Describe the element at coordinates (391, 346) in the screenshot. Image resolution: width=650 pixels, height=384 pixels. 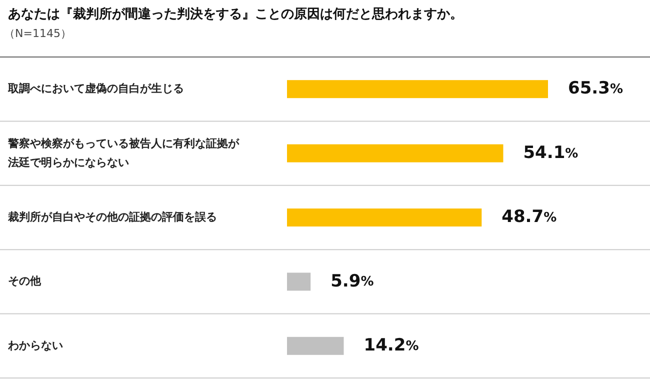
I see `data-label: 14.2%` at that location.